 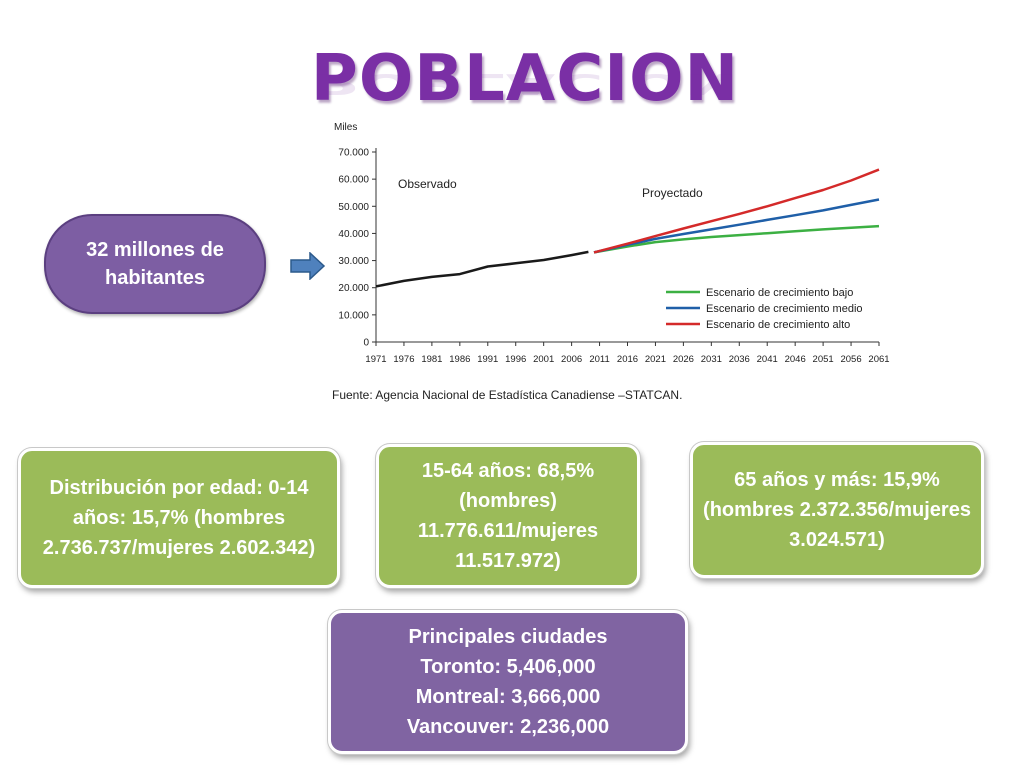 What do you see at coordinates (508, 667) in the screenshot?
I see `city-toronto: Toronto: 5,406,000` at bounding box center [508, 667].